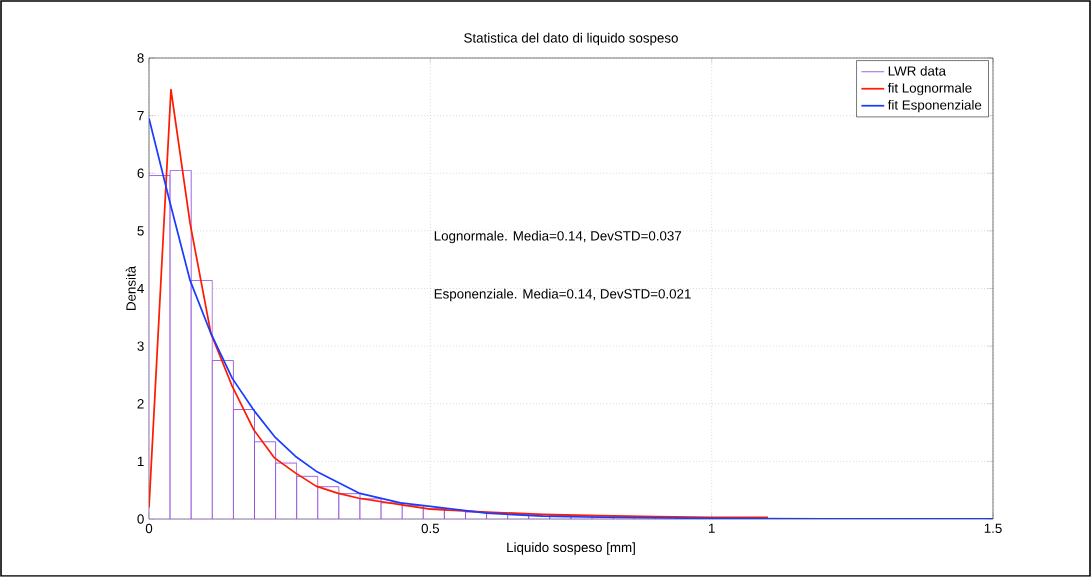 The image size is (1091, 577). Describe the element at coordinates (993, 528) in the screenshot. I see `x-tick-label: 1.5` at that location.